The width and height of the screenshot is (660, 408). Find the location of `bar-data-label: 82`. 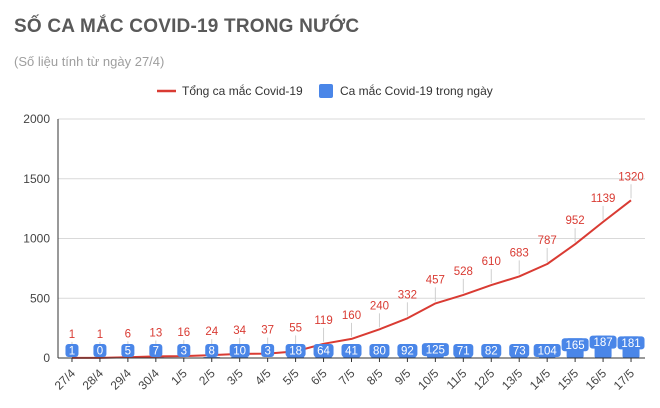

bar-data-label: 82 is located at coordinates (491, 352).